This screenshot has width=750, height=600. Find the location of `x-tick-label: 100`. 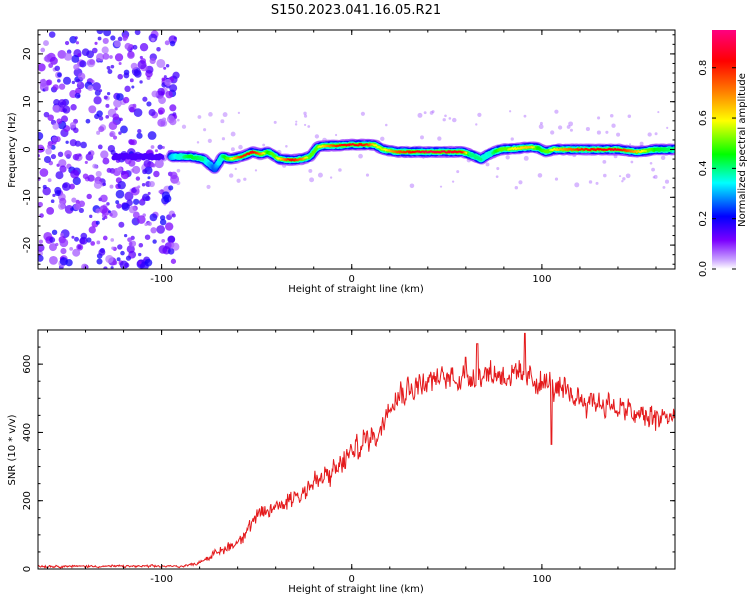

x-tick-label: 100 is located at coordinates (541, 579).